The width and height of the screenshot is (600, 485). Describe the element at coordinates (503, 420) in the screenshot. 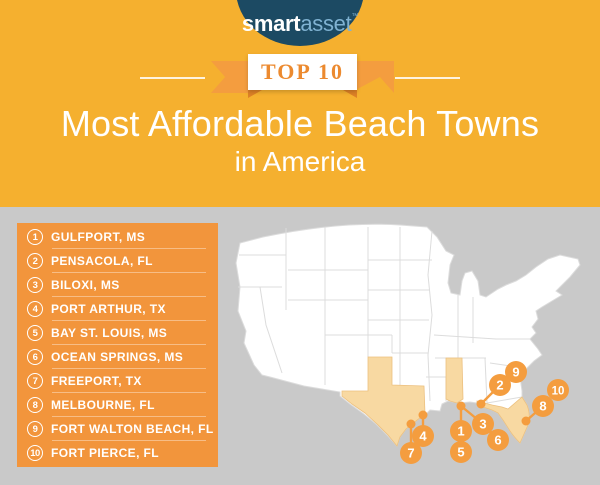

I see `state-florida` at that location.